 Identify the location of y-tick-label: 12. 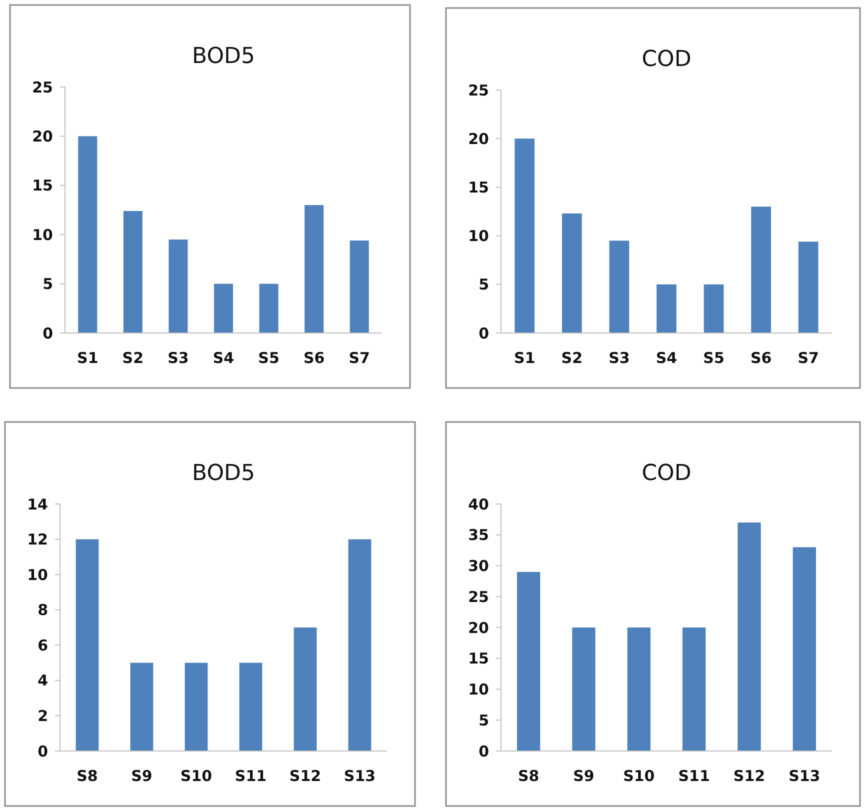
(37, 539).